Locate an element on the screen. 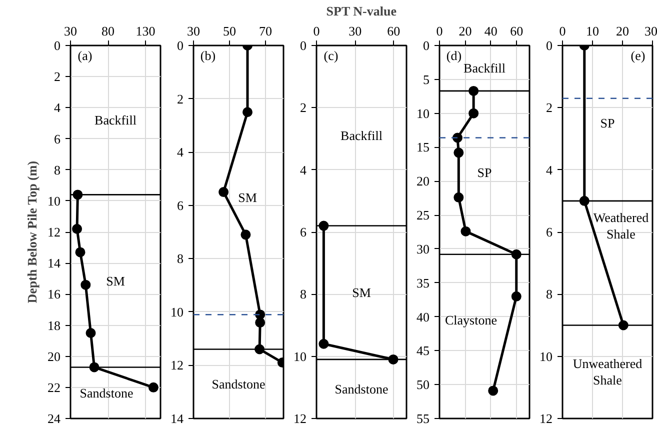  y-tick-label: 40 is located at coordinates (423, 316).